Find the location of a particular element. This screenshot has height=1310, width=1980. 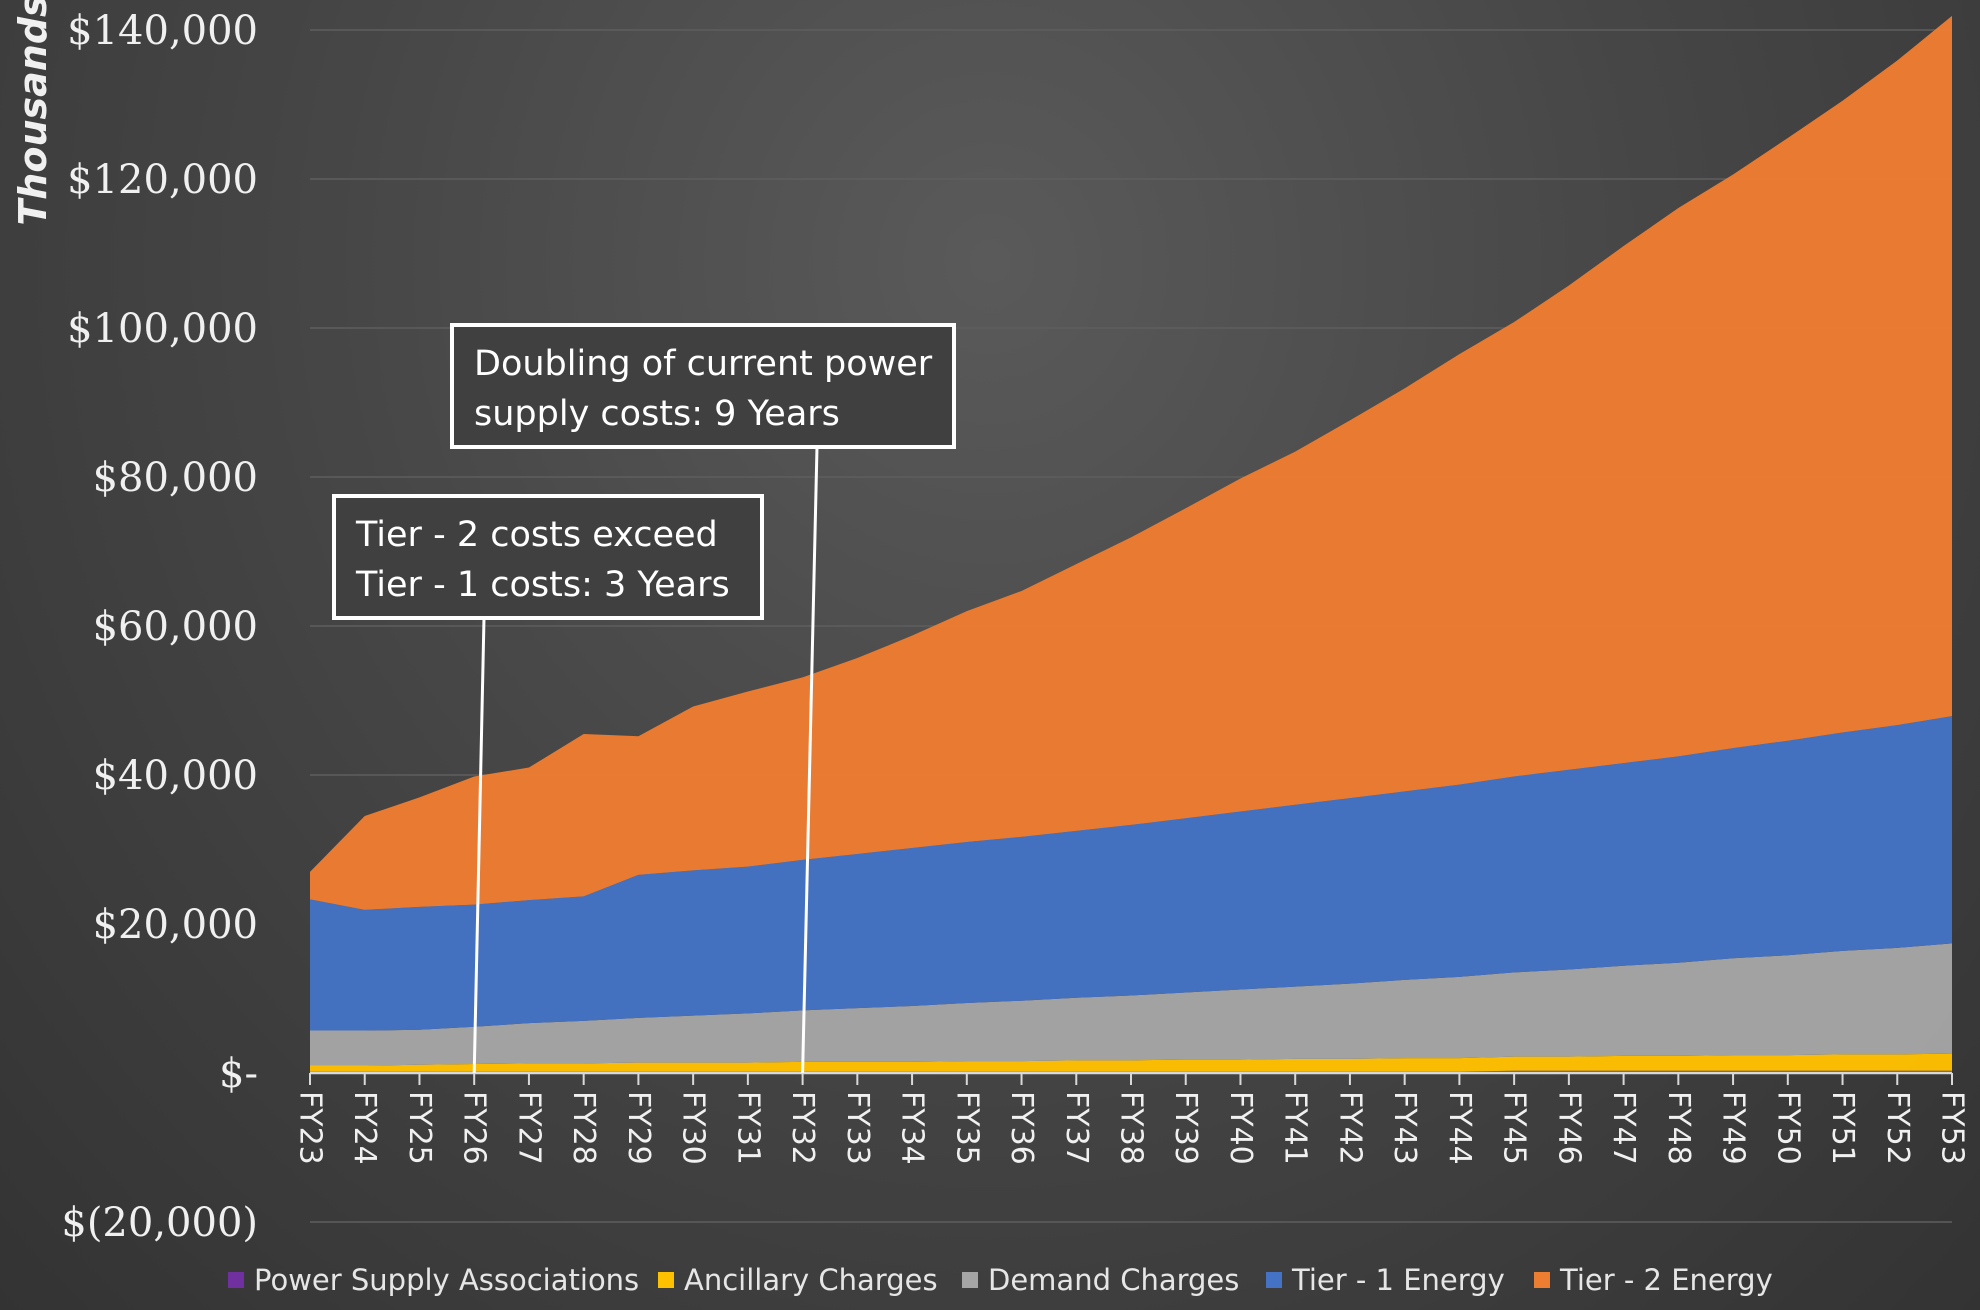

y-axis-title: Thousands is located at coordinates (33, 113).